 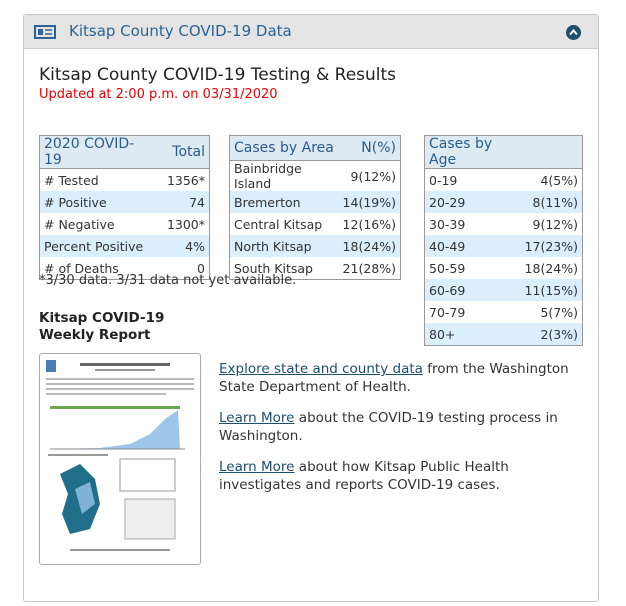 I want to click on table-row: 50-59 18(24%), so click(x=504, y=268).